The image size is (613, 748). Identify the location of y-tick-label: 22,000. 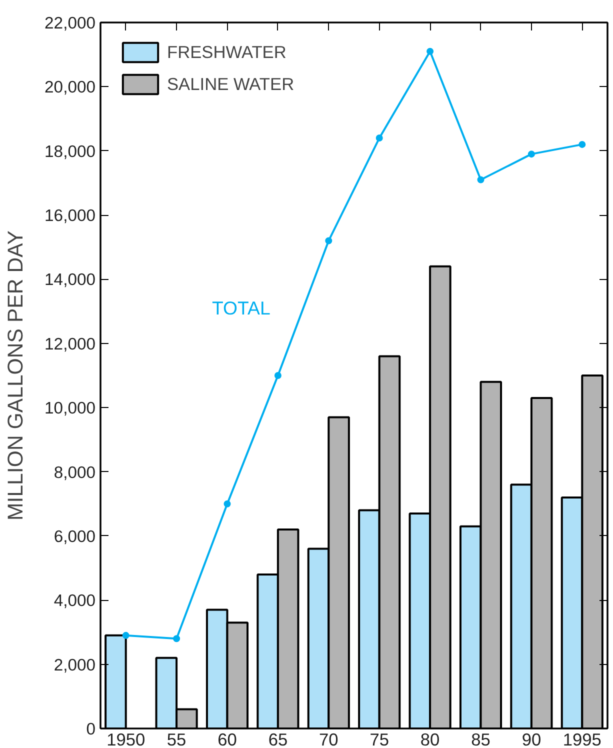
(70, 23).